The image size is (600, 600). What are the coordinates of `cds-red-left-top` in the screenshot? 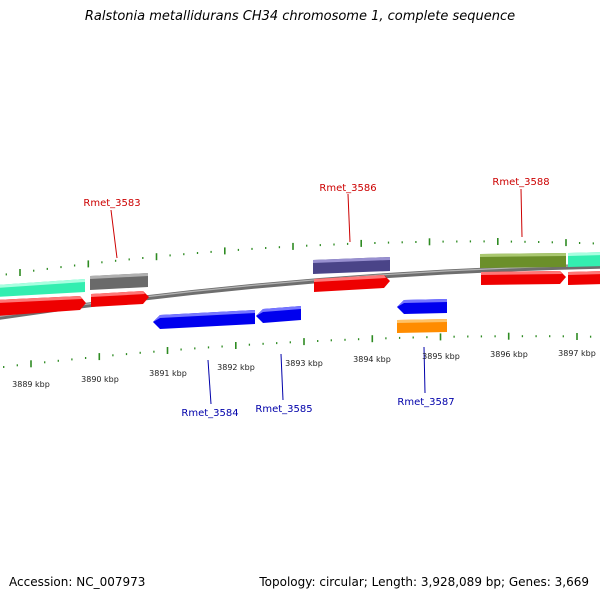 It's located at (41, 299).